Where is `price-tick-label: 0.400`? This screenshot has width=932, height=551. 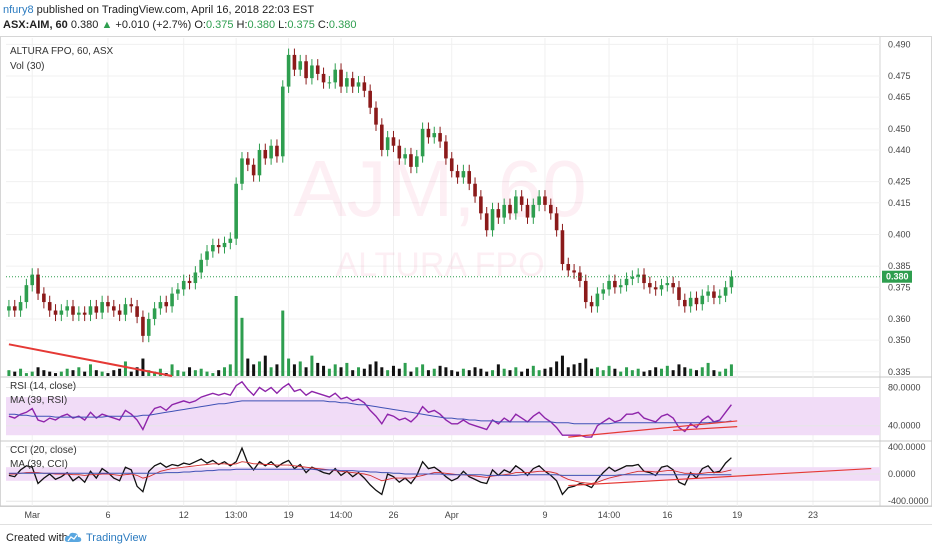
price-tick-label: 0.400 is located at coordinates (899, 234).